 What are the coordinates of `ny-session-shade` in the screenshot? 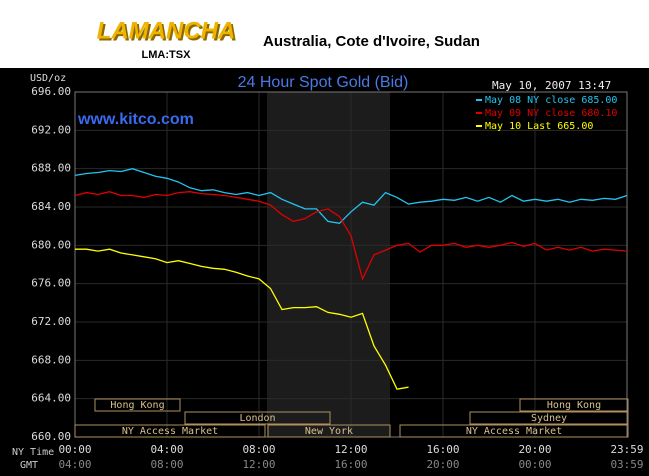 It's located at (328, 264).